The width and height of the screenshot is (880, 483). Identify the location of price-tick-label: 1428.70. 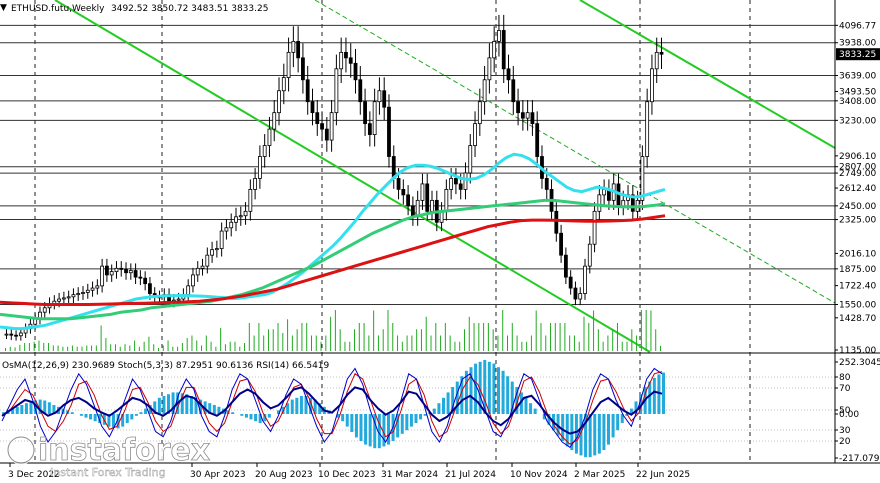
(857, 319).